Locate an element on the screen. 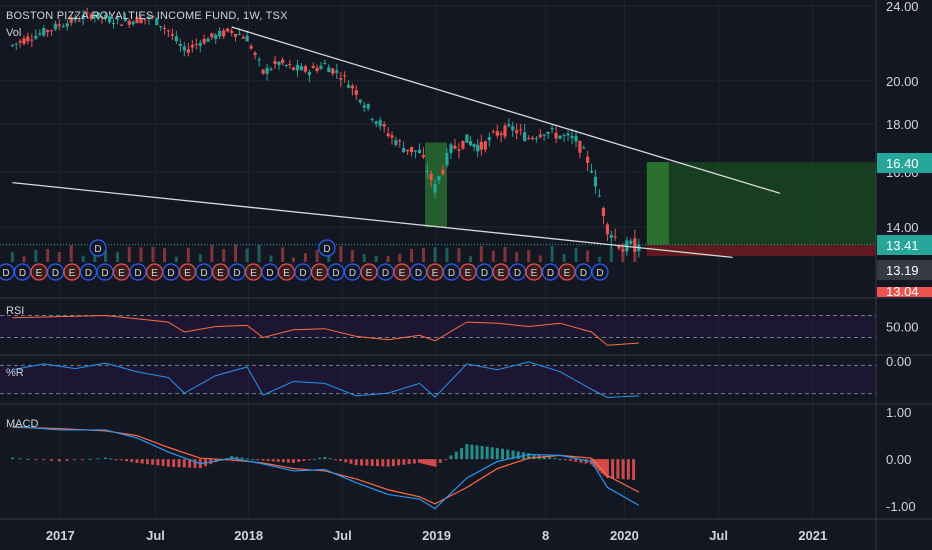 This screenshot has width=932, height=550. rsi-band is located at coordinates (438, 326).